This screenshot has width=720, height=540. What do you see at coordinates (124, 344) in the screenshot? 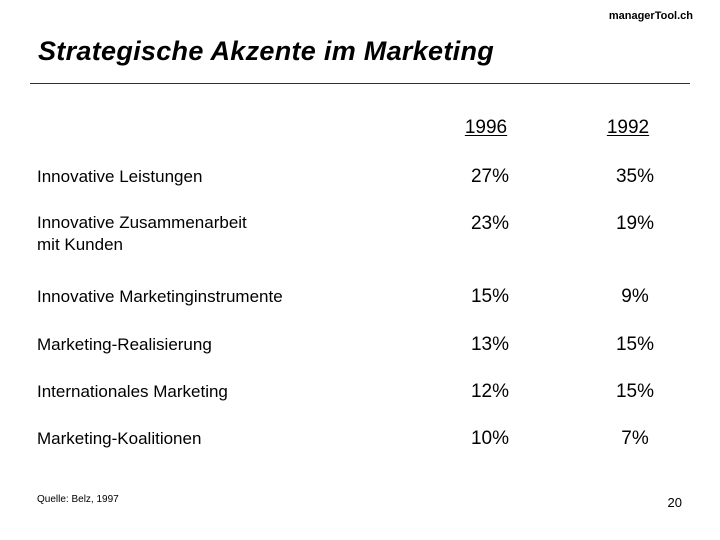
I see `row-label: Marketing-Realisierung` at bounding box center [124, 344].